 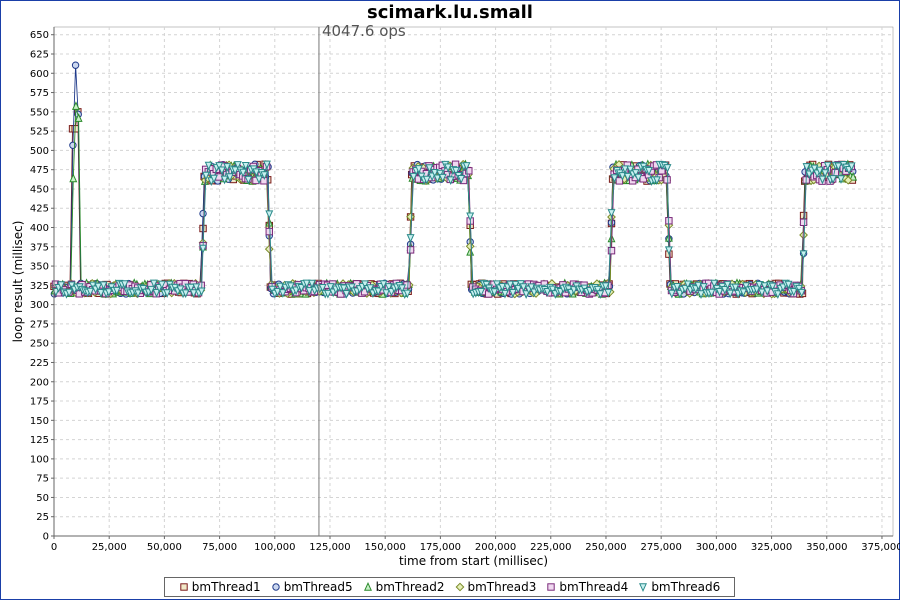 I want to click on y-tick-label: 225, so click(x=39, y=363).